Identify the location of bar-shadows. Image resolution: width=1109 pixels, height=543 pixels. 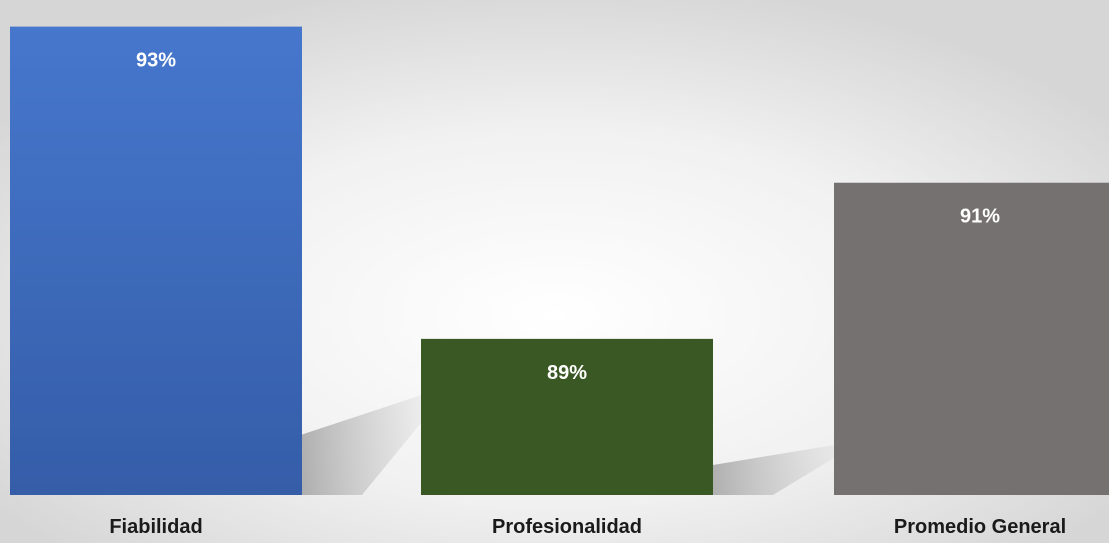
(582, 440).